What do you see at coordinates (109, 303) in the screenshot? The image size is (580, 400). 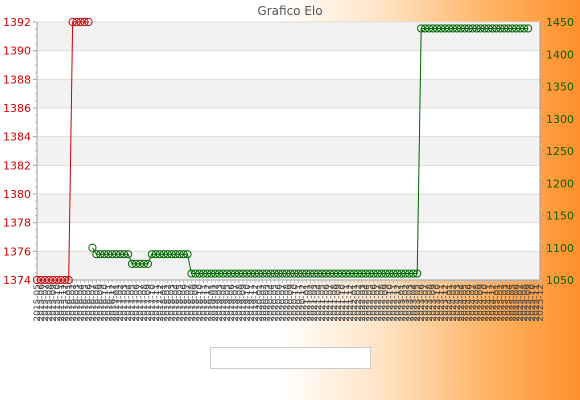 I see `x-tick-label: 2016-11` at bounding box center [109, 303].